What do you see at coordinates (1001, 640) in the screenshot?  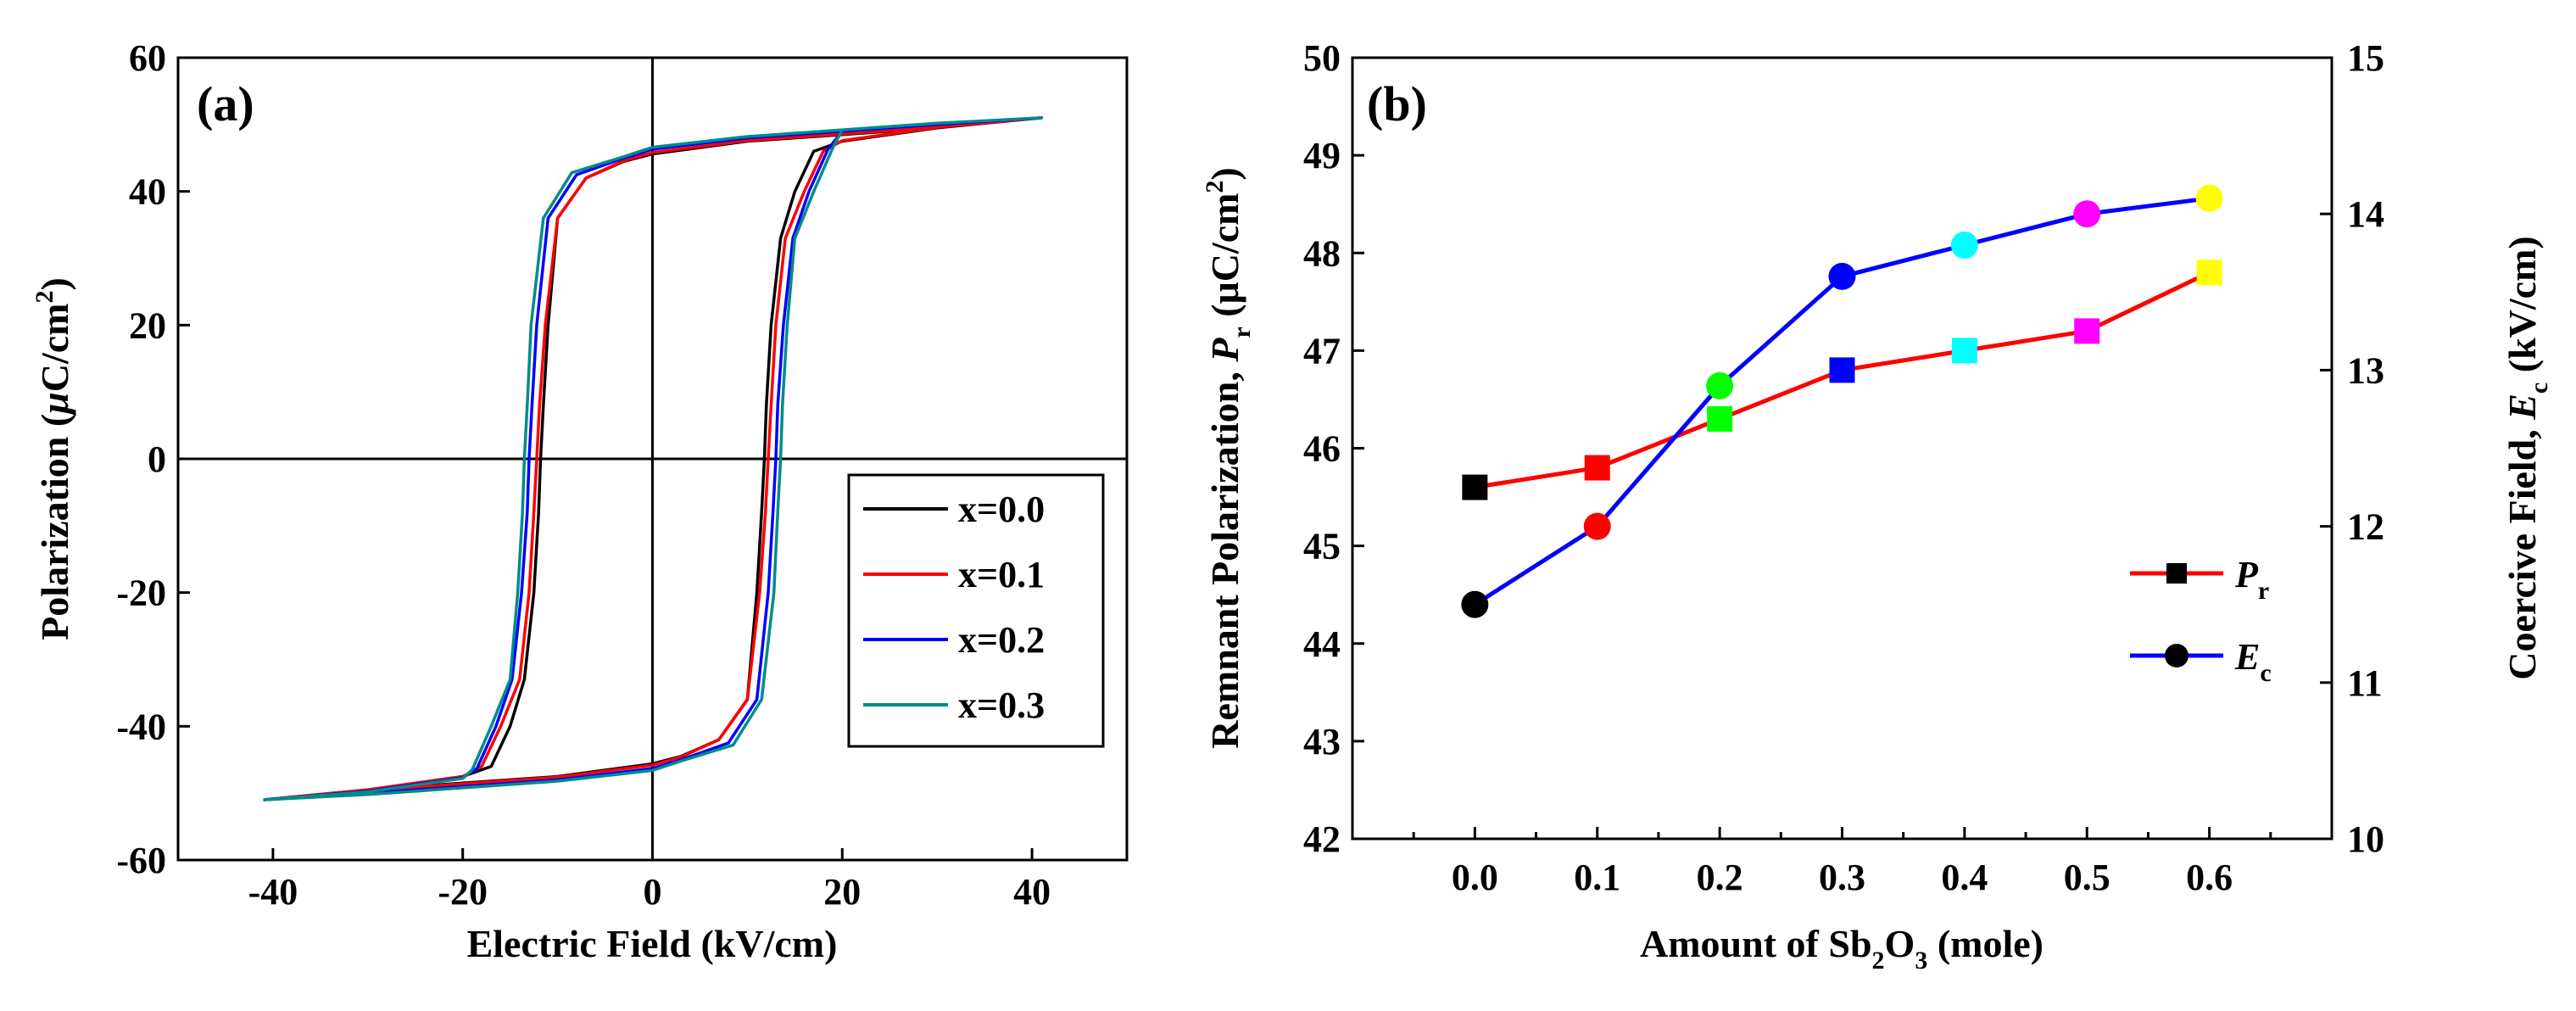 I see `legend-label-x=0.2: x=0.2` at bounding box center [1001, 640].